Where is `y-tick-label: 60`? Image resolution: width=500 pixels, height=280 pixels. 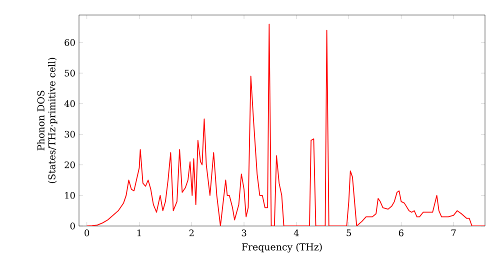
y-tick-label: 60 is located at coordinates (69, 42).